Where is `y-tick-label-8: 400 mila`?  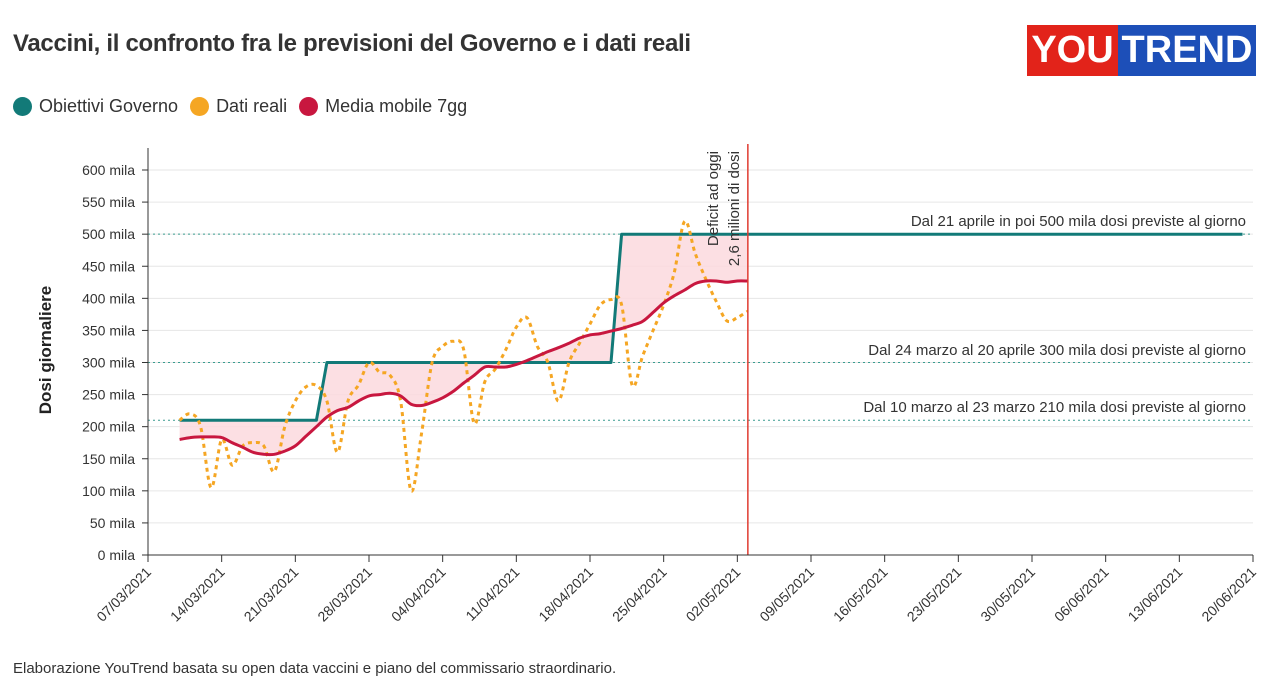 y-tick-label-8: 400 mila is located at coordinates (108, 298).